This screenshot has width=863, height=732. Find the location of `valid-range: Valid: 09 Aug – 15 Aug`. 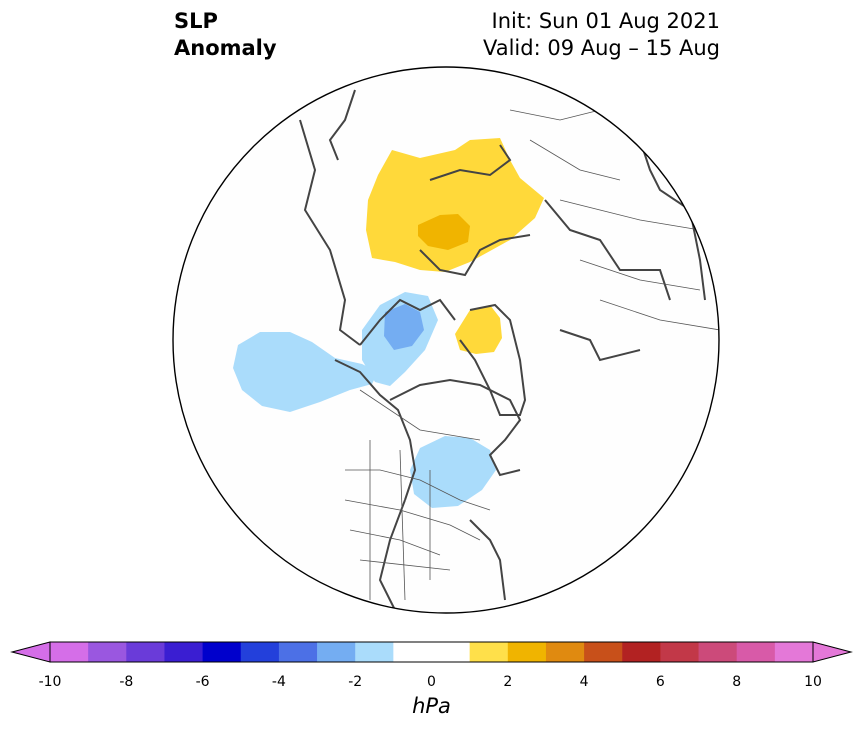

valid-range: Valid: 09 Aug – 15 Aug is located at coordinates (601, 48).